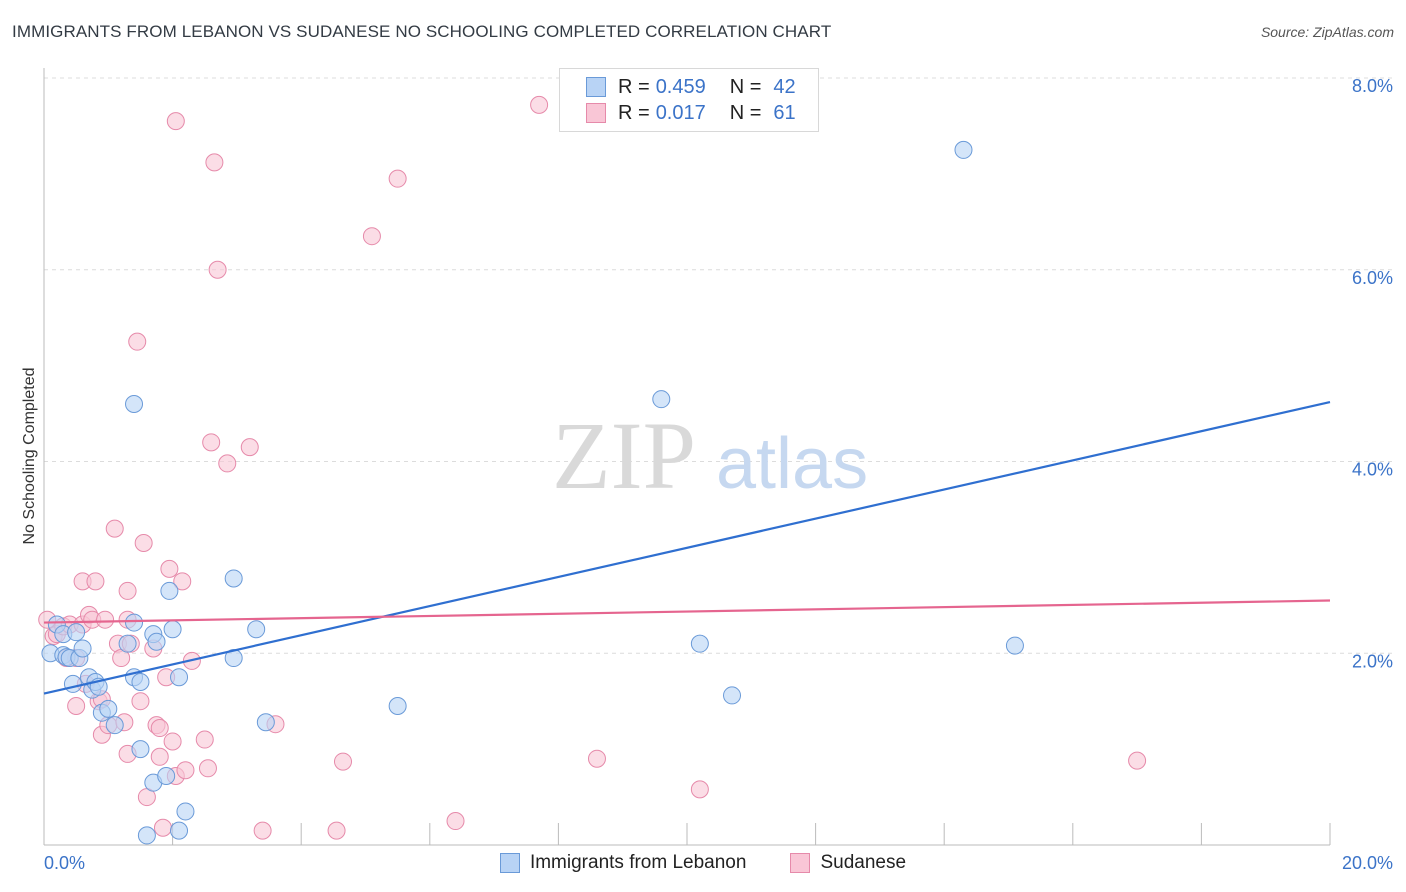 This screenshot has width=1406, height=892. Describe the element at coordinates (638, 862) in the screenshot. I see `series-label-lebanon: Immigrants from Lebanon` at that location.